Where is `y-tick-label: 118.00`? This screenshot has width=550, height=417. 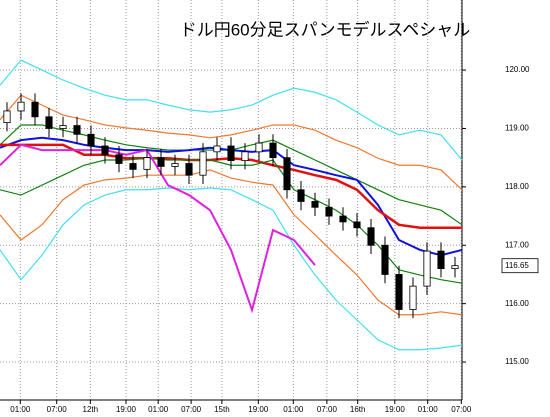
y-tick-label: 118.00 is located at coordinates (517, 186).